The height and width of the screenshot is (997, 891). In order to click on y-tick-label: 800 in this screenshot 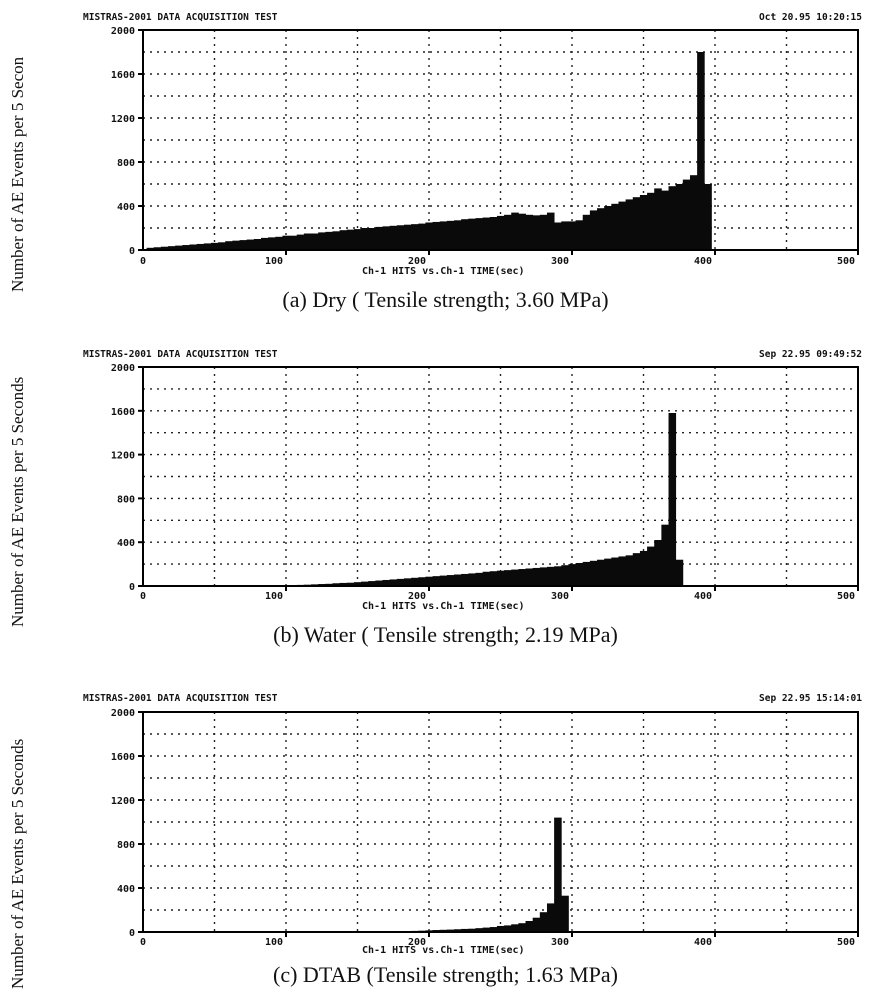, I will do `click(126, 845)`.